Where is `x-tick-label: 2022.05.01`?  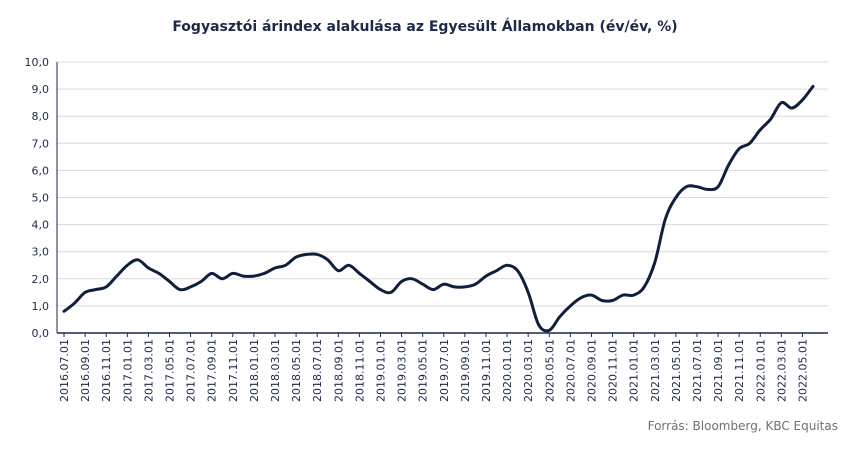 x-tick-label: 2022.05.01 is located at coordinates (802, 370).